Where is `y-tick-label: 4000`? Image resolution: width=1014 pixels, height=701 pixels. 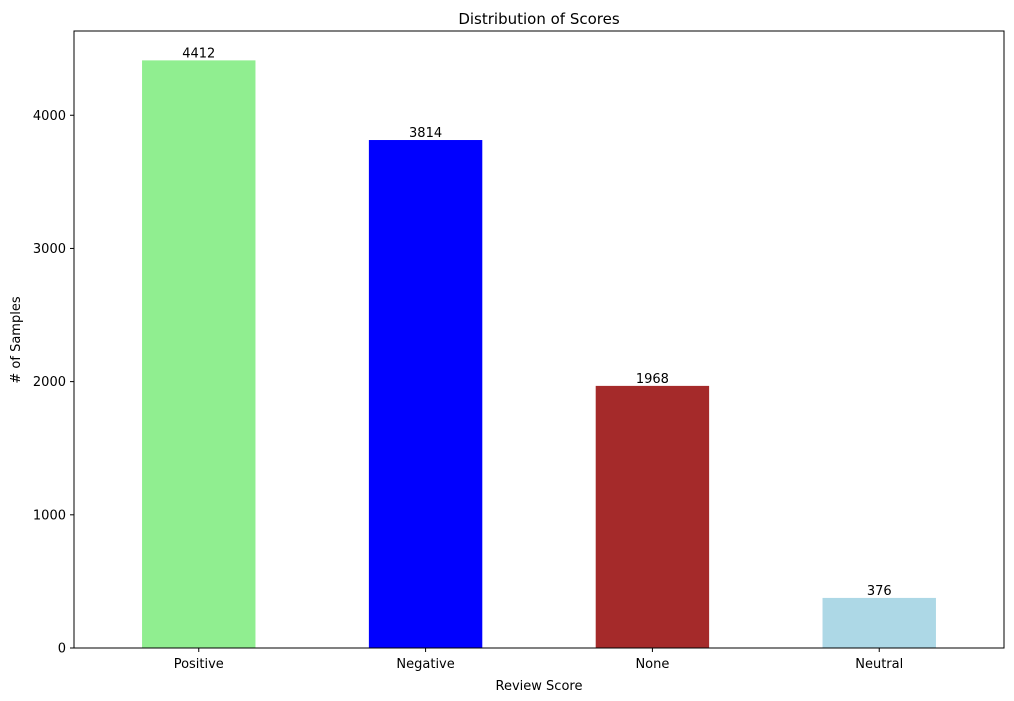 y-tick-label: 4000 is located at coordinates (49, 116).